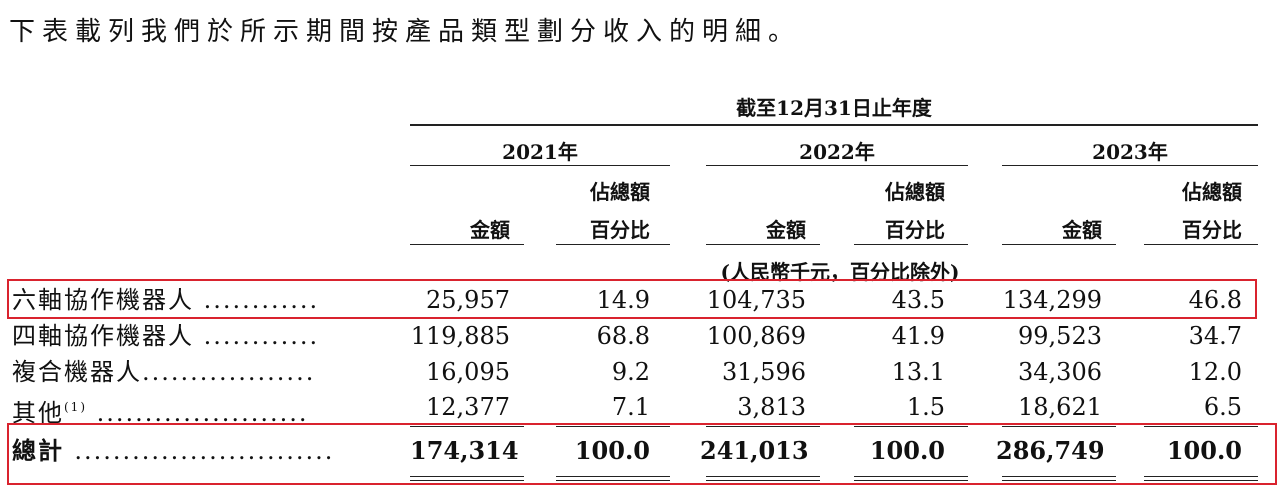 Image resolution: width=1280 pixels, height=488 pixels. What do you see at coordinates (405, 32) in the screenshot?
I see `intro-text: 下表載列我們於所示期間按產品類型劃分收入的明細。` at bounding box center [405, 32].